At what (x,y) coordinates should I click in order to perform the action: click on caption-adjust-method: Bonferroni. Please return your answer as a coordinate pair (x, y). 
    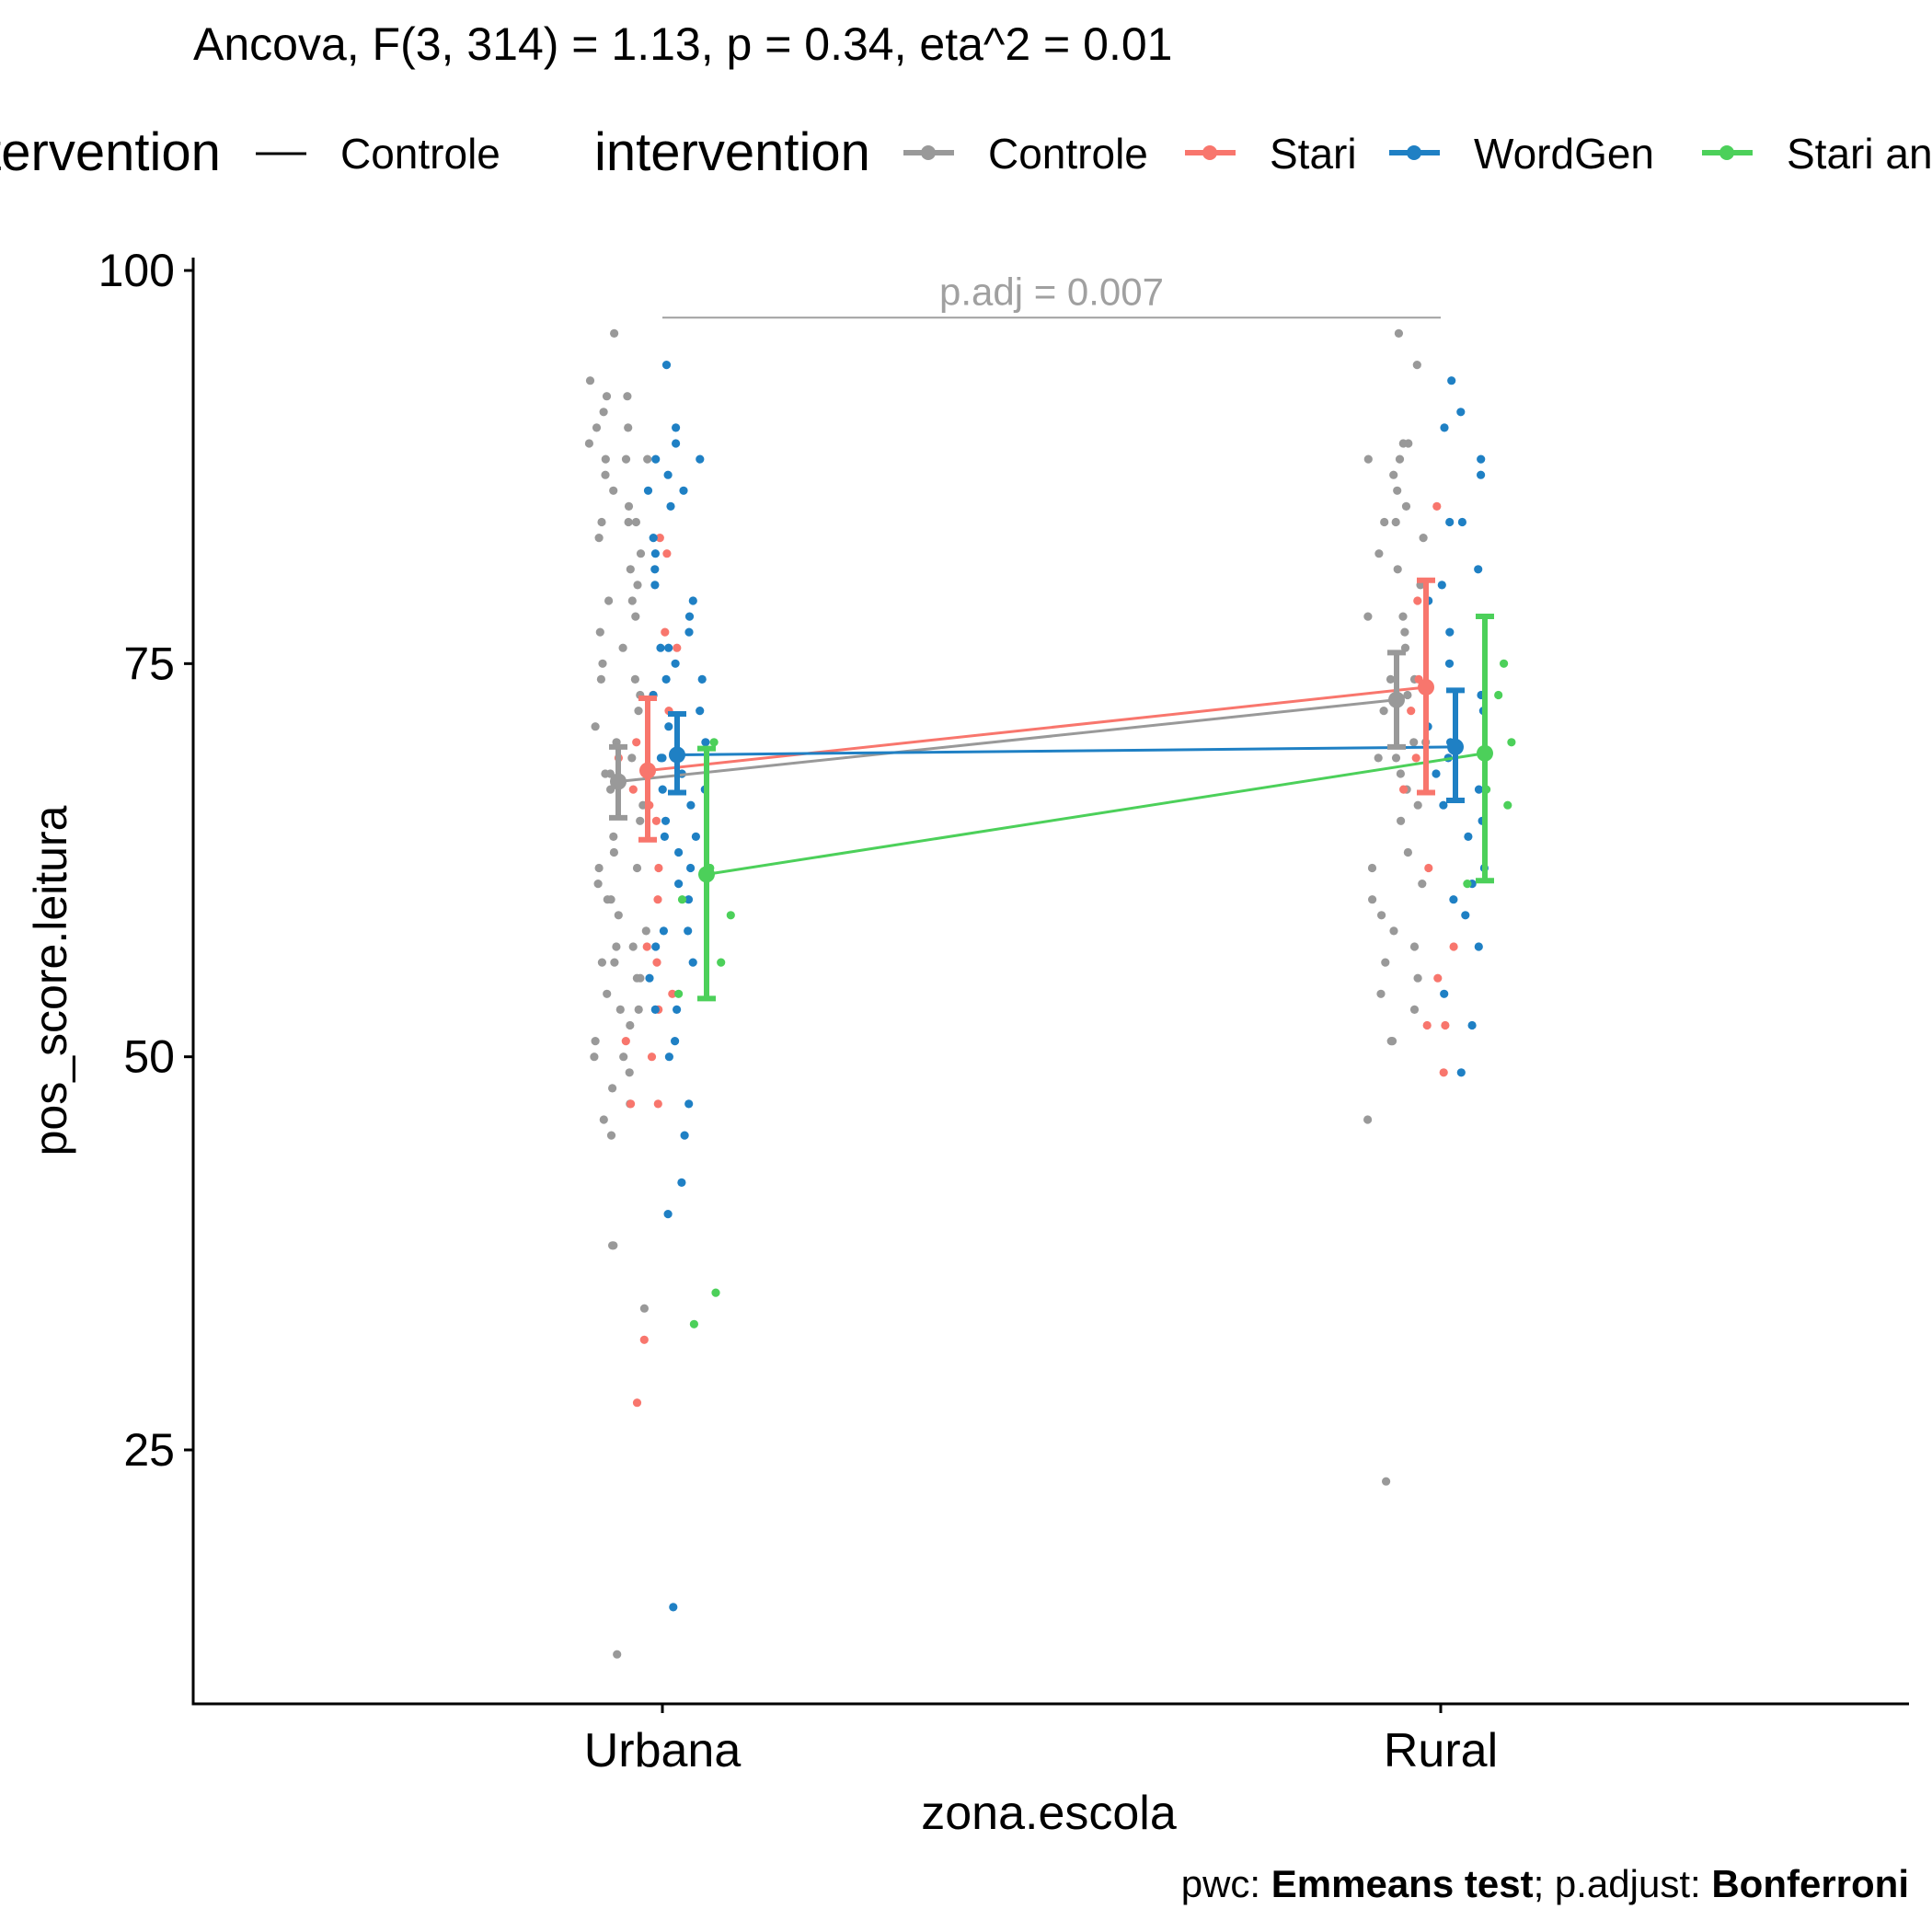
    Looking at the image, I should click on (1810, 1883).